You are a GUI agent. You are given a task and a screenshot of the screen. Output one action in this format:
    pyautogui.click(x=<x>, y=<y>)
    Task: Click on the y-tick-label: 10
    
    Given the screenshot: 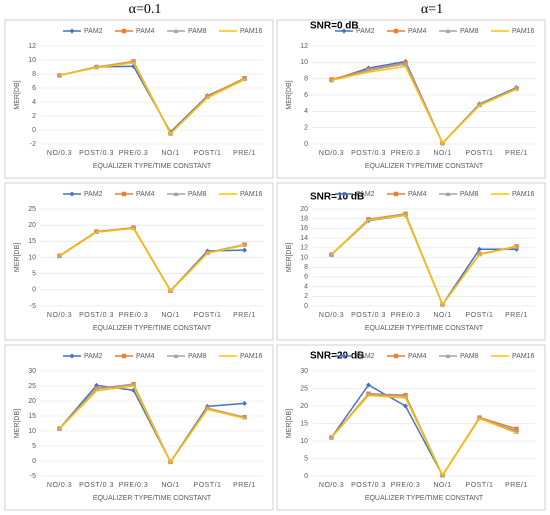 What is the action you would take?
    pyautogui.click(x=304, y=62)
    